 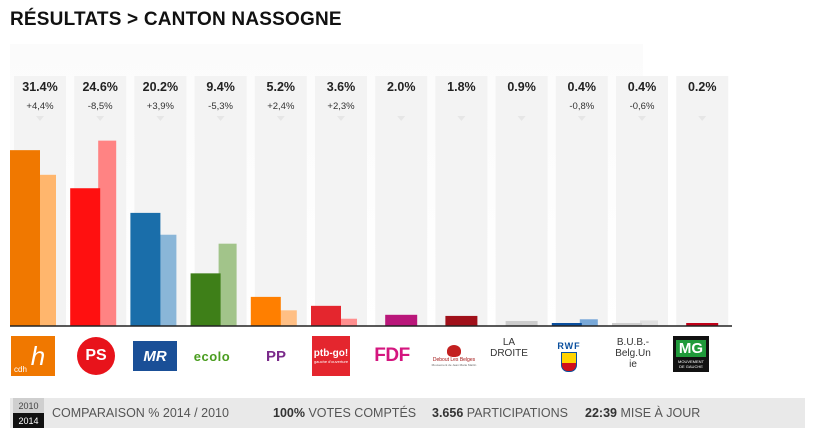 What do you see at coordinates (633, 364) in the screenshot?
I see `bub-line3: ie` at bounding box center [633, 364].